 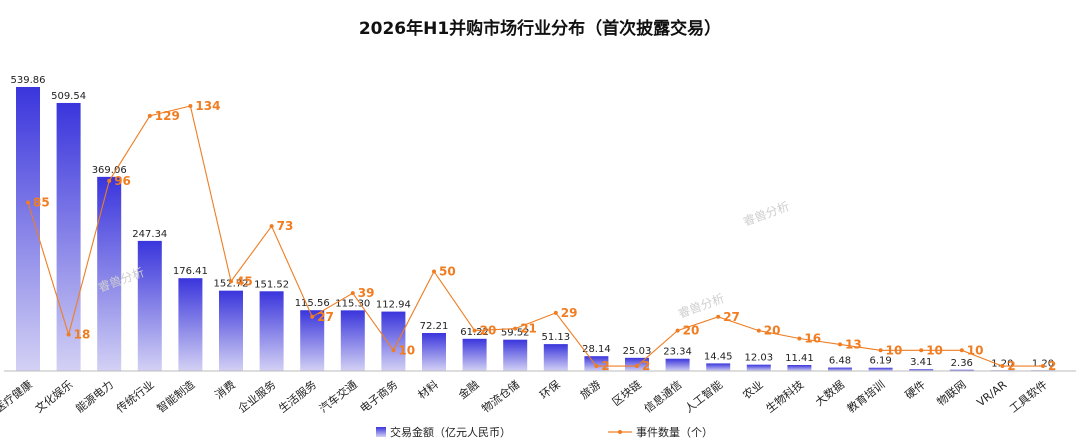 I want to click on bar-value-label: 51.13, so click(x=555, y=337).